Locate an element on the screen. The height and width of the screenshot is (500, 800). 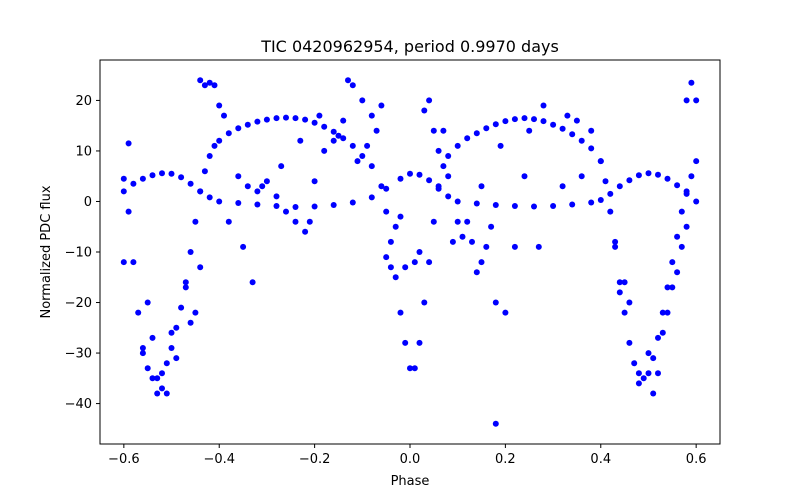
x-tick-label: −0.6 is located at coordinates (124, 459).